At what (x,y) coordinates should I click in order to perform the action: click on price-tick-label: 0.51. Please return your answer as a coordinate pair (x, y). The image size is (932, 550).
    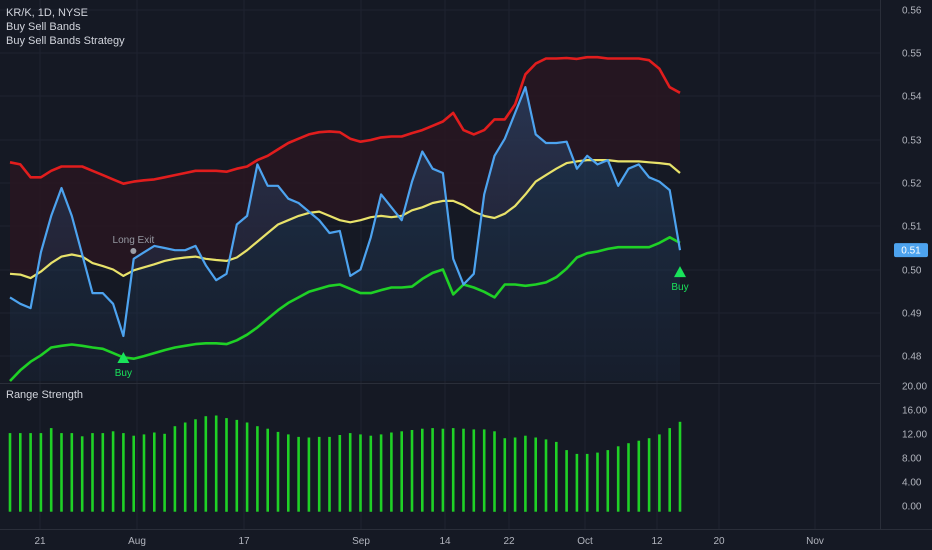
    Looking at the image, I should click on (912, 227).